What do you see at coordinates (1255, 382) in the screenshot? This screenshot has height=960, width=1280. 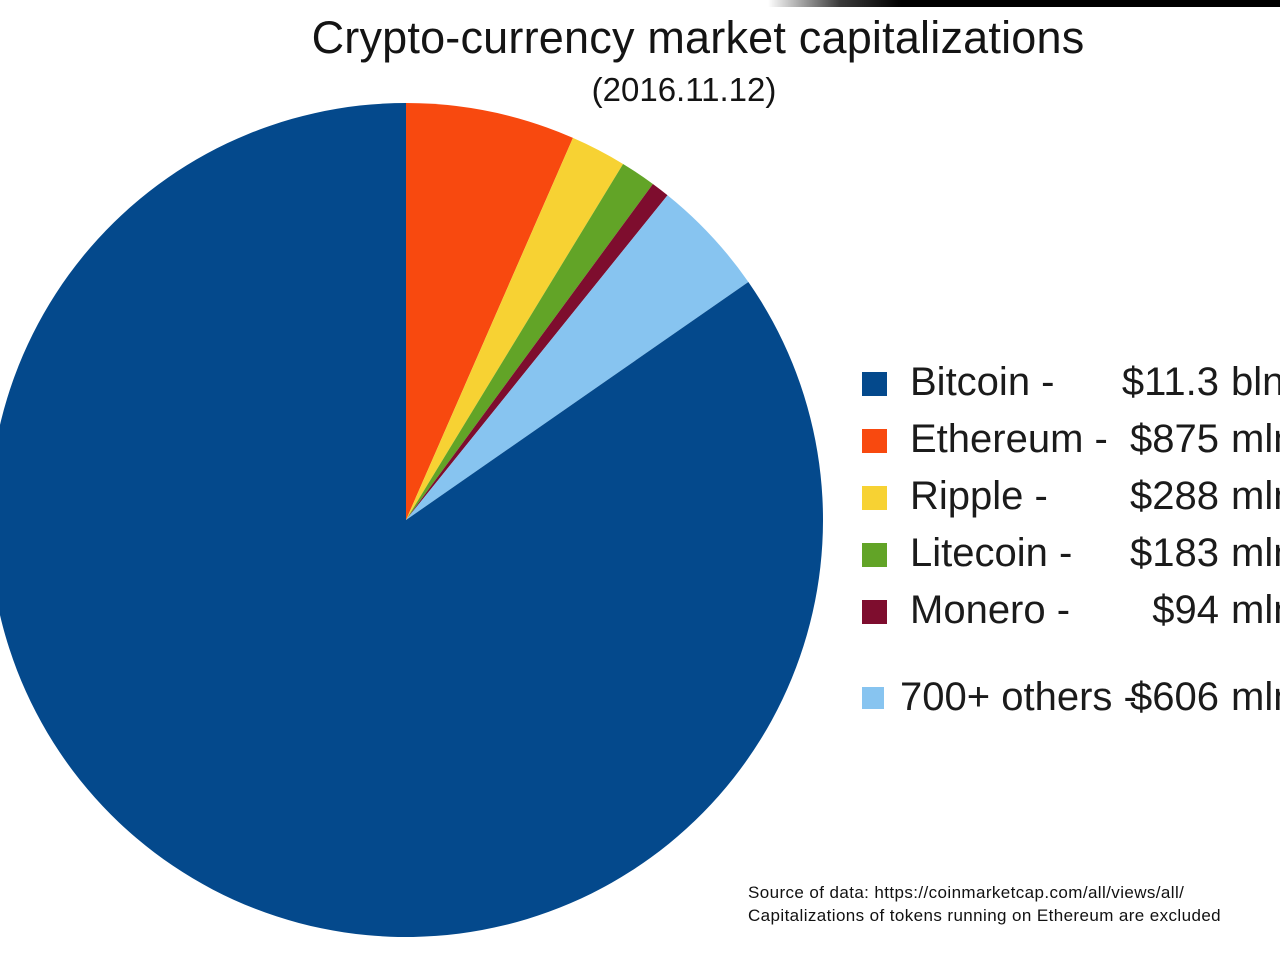 I see `legend-unit: bln` at bounding box center [1255, 382].